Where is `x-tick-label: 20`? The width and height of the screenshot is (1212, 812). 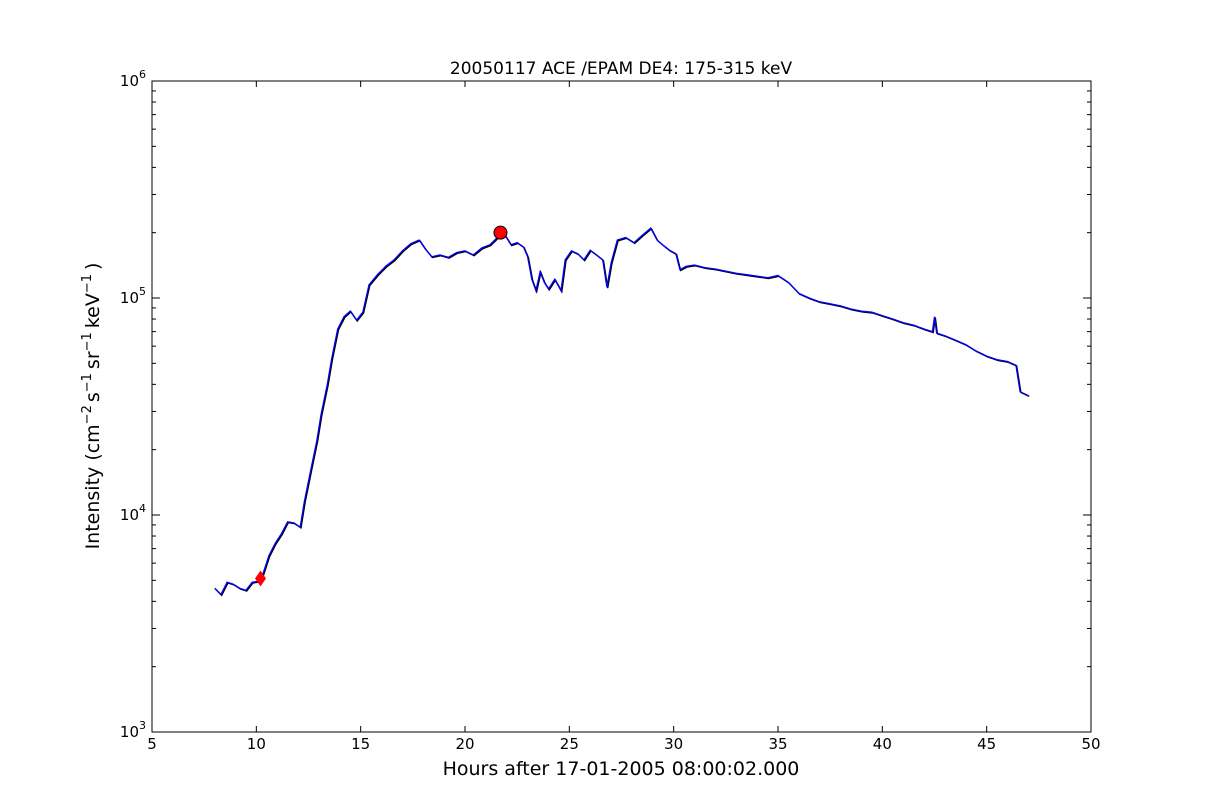
x-tick-label: 20 is located at coordinates (464, 744).